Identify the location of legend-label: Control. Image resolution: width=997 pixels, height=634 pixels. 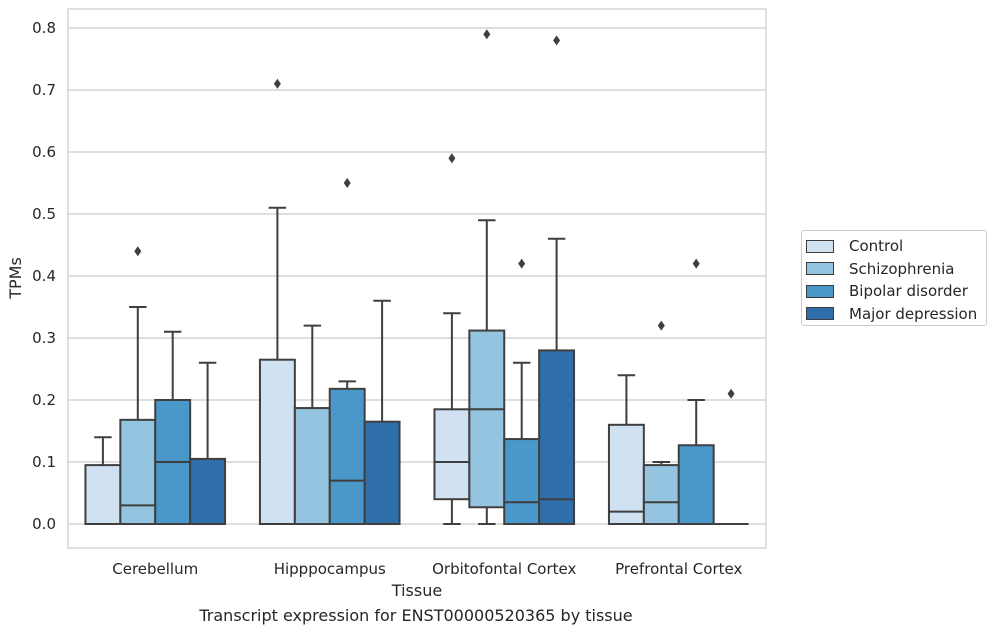
(876, 246).